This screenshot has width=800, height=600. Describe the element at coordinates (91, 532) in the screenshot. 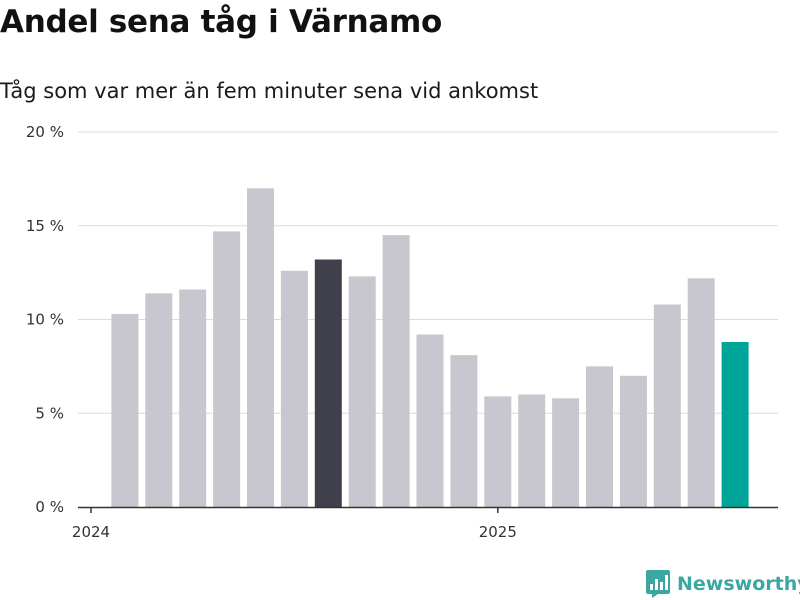

I see `x-tick-label: 2024` at that location.